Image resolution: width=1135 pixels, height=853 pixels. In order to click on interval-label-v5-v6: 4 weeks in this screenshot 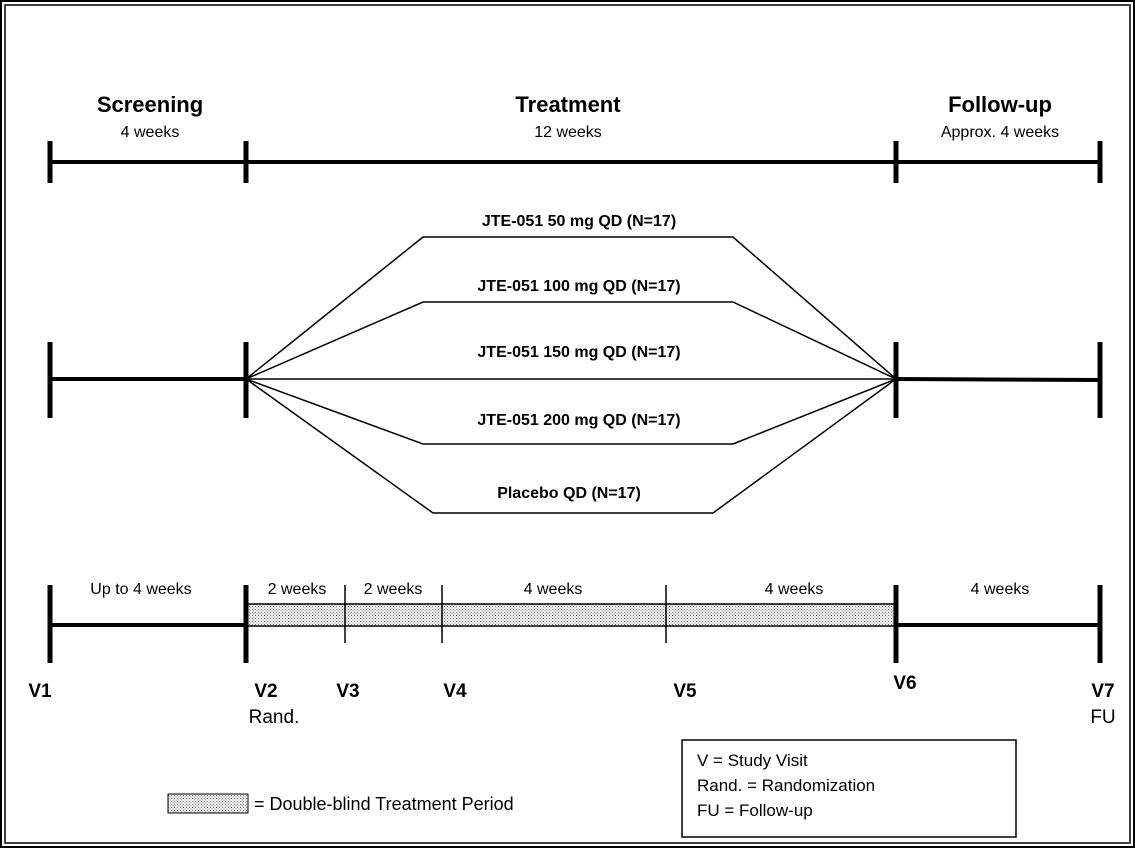, I will do `click(794, 589)`.